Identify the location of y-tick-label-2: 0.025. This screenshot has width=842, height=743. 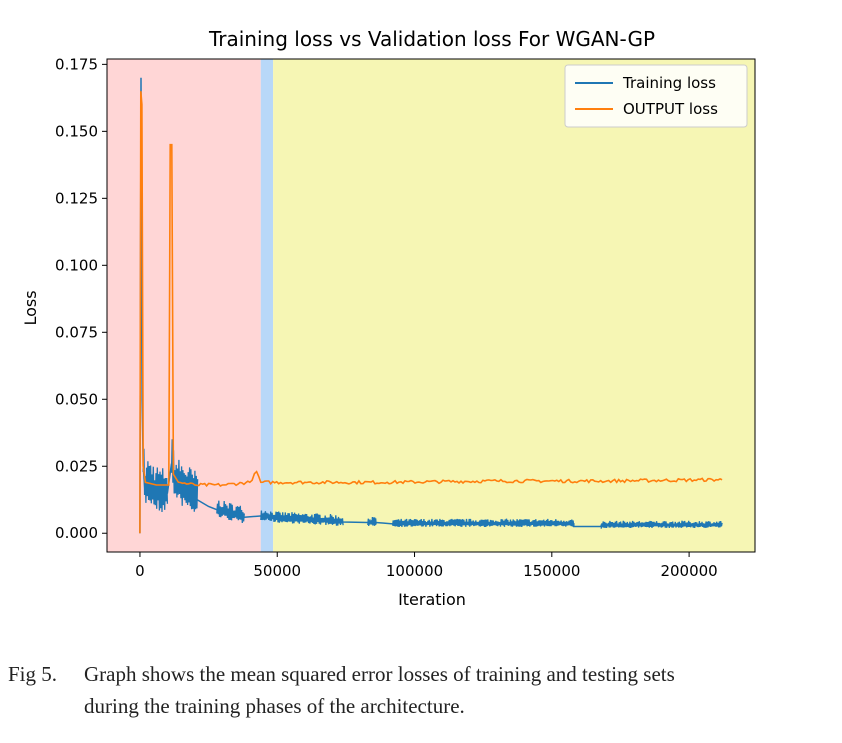
(76, 466).